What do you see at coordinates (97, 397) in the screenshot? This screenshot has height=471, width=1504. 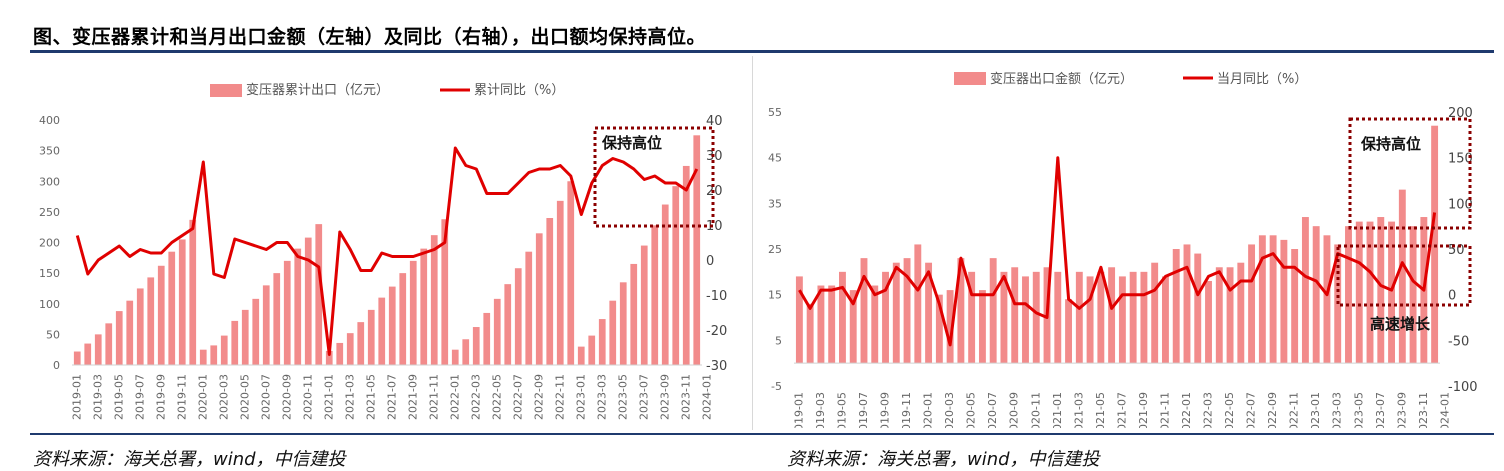 I see `x-tick-label: 2019-03` at bounding box center [97, 397].